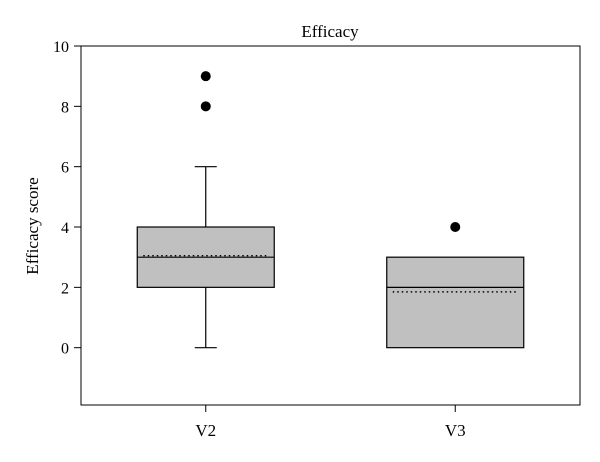 The width and height of the screenshot is (600, 462). What do you see at coordinates (65, 107) in the screenshot?
I see `y-tick-label-8: 8` at bounding box center [65, 107].